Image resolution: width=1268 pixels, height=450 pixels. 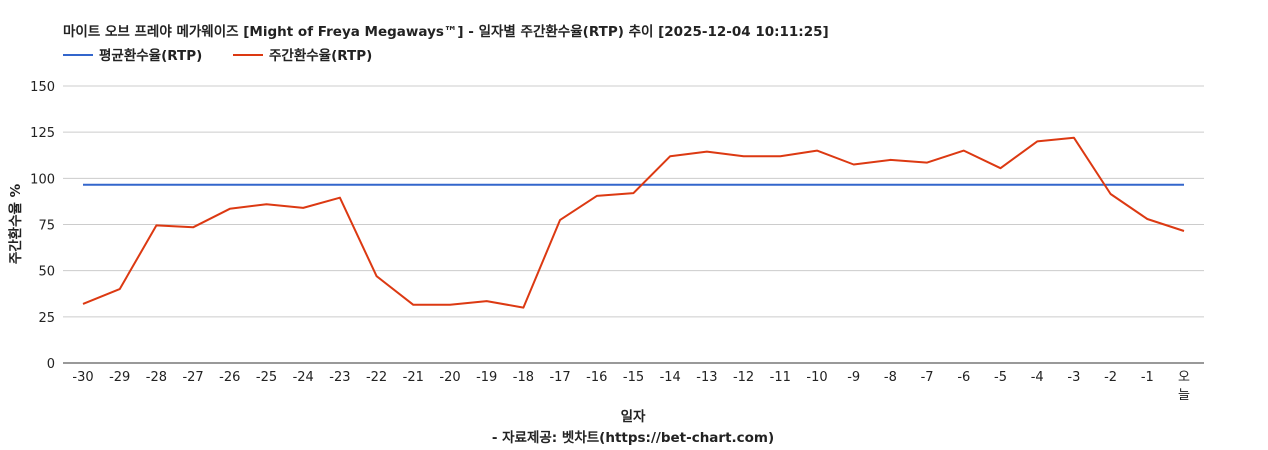 What do you see at coordinates (46, 272) in the screenshot?
I see `y-tick-label: 50` at bounding box center [46, 272].